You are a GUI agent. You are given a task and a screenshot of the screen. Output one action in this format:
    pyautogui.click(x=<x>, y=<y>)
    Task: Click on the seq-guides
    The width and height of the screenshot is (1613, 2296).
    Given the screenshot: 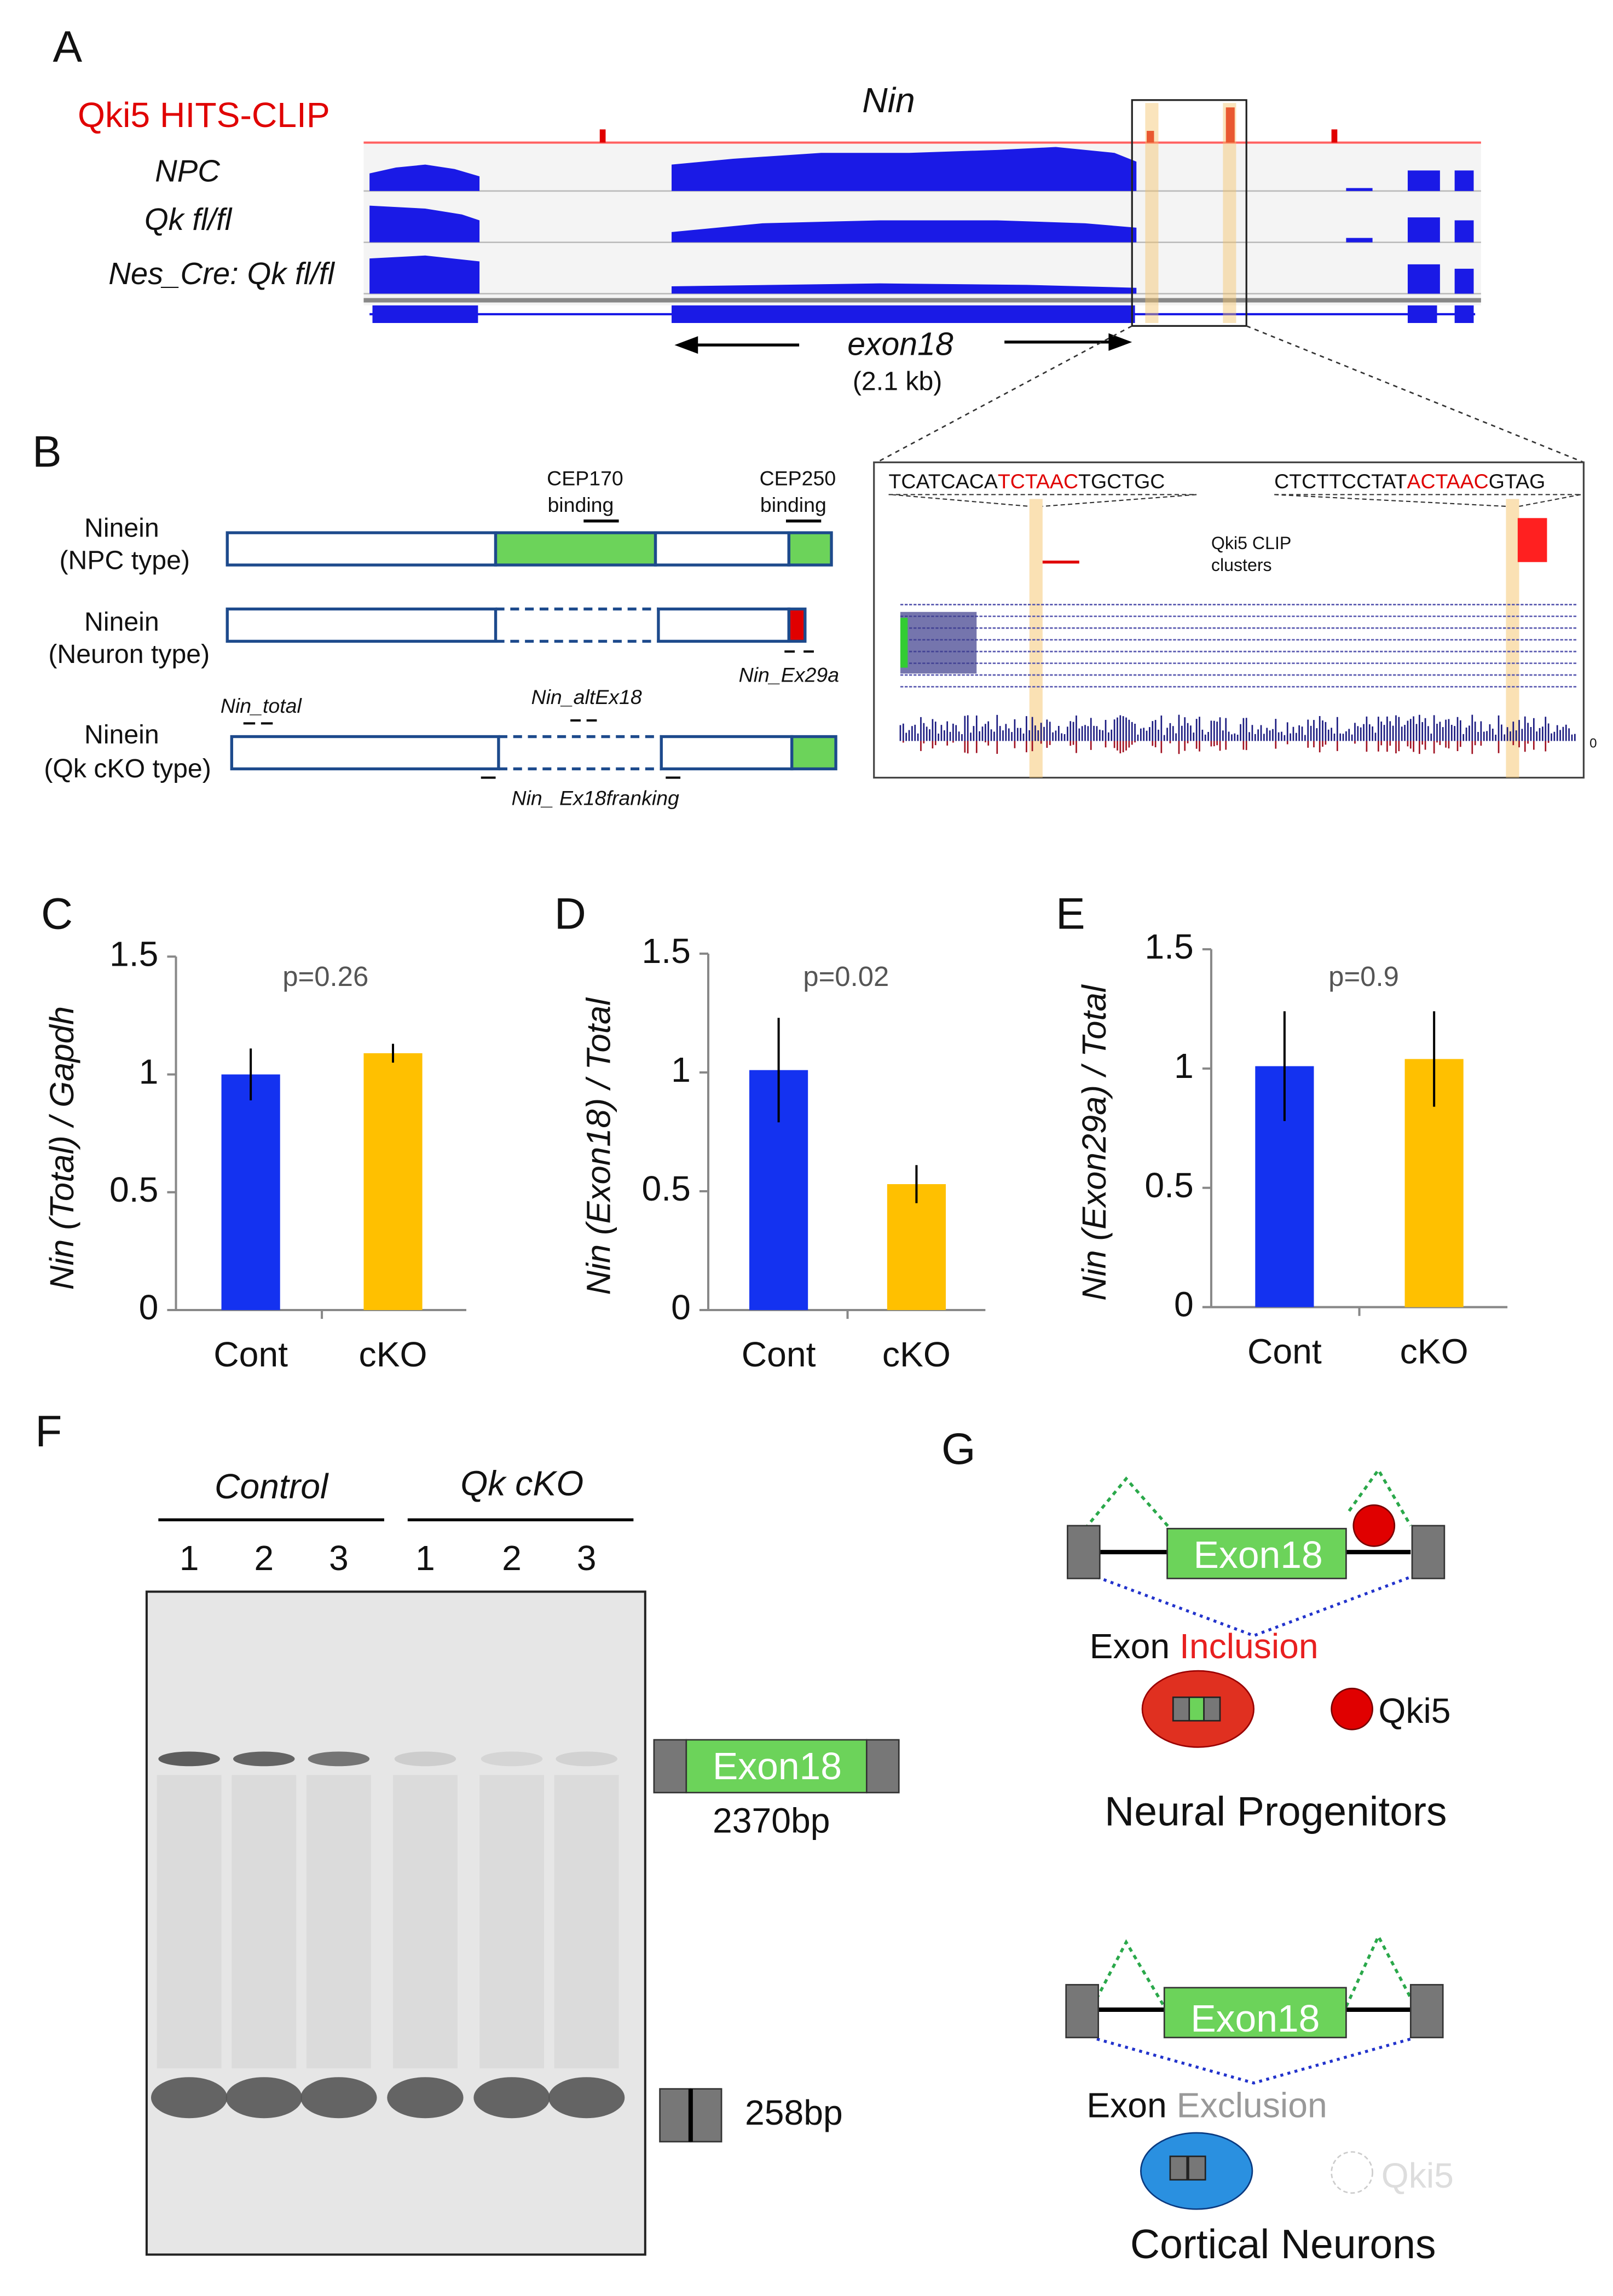 What is the action you would take?
    pyautogui.click(x=1234, y=500)
    